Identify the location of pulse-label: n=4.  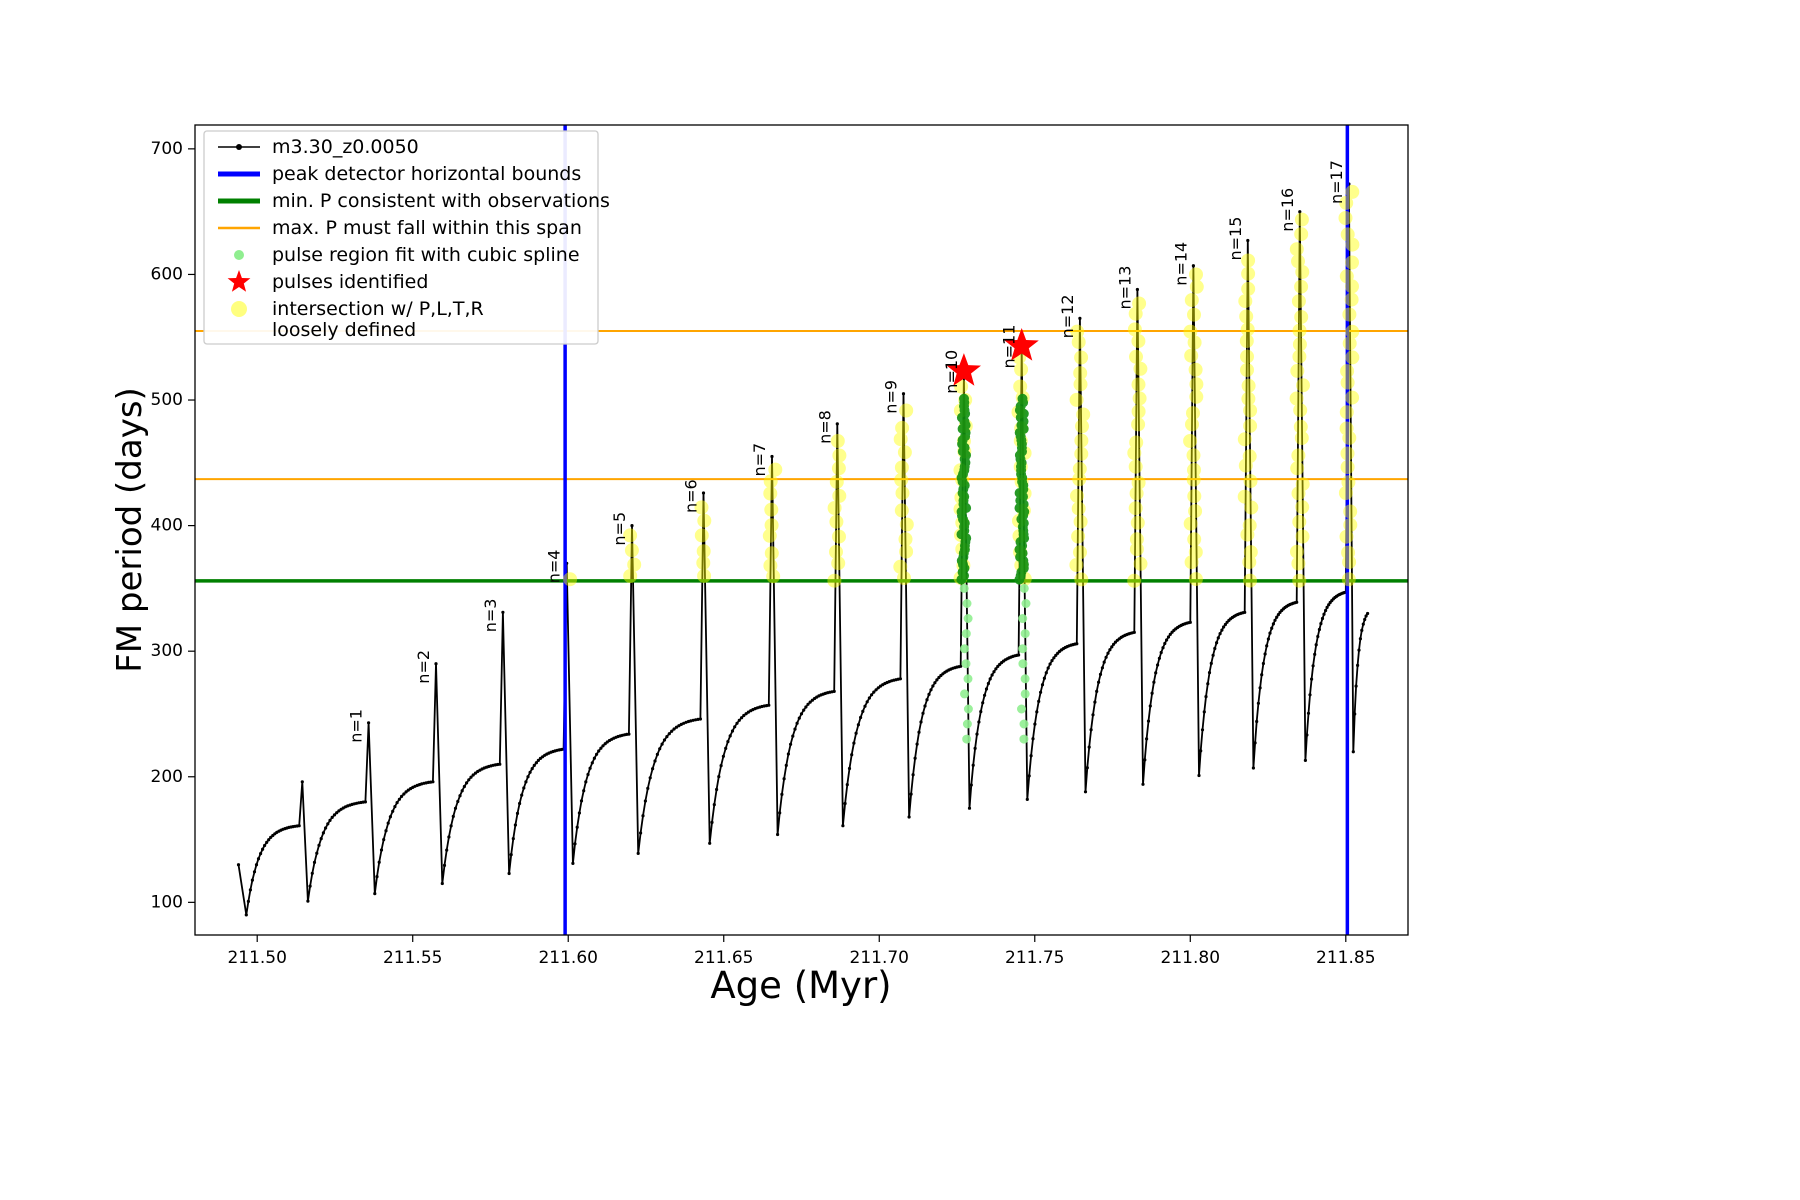
(554, 567).